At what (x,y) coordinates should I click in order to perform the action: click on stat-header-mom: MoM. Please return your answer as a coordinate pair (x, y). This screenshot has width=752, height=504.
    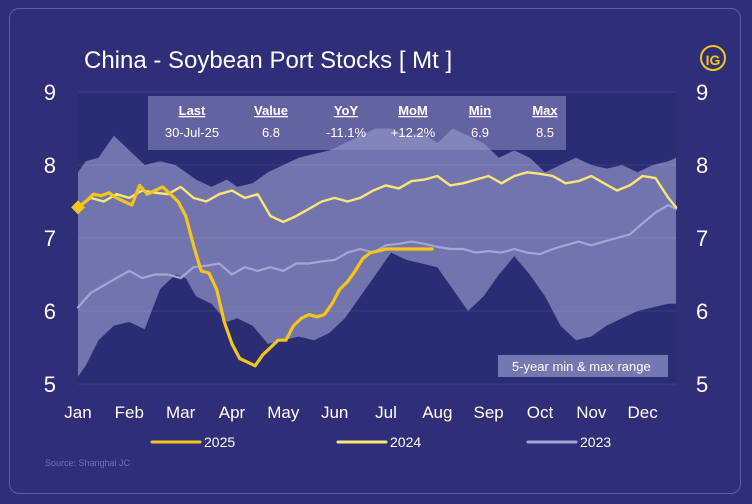
    Looking at the image, I should click on (413, 110).